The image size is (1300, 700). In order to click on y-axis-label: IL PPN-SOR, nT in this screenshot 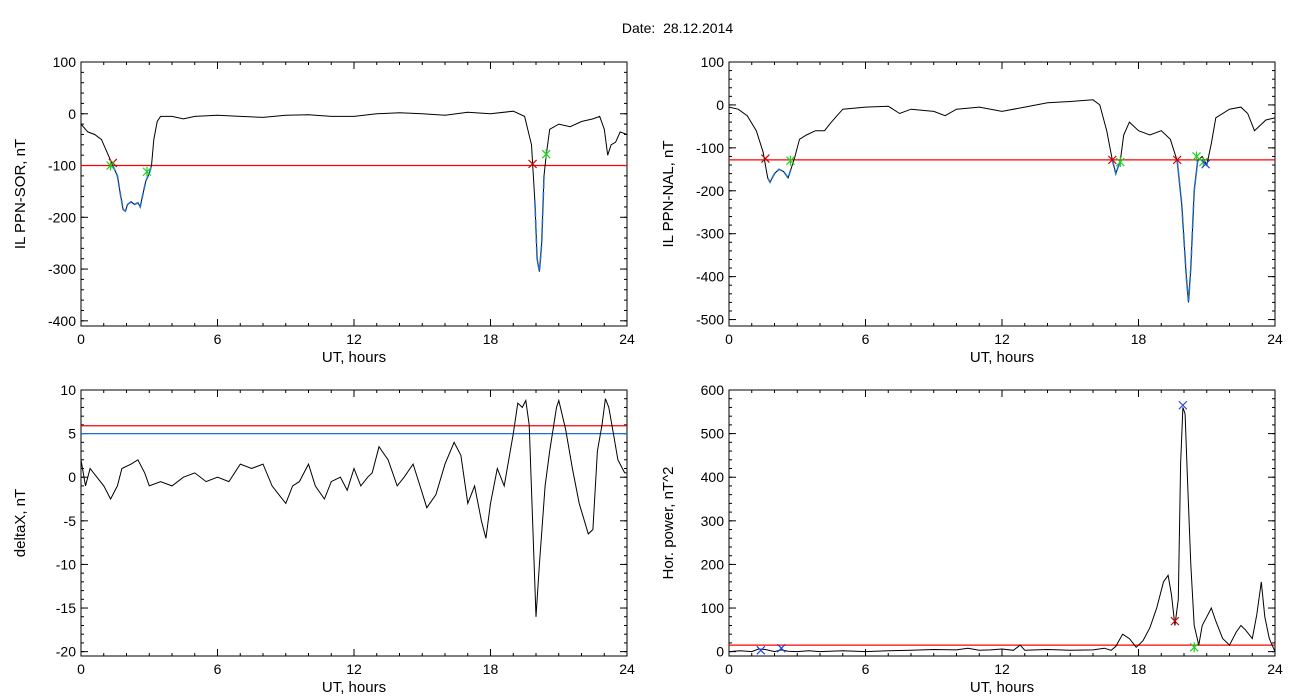, I will do `click(20, 194)`.